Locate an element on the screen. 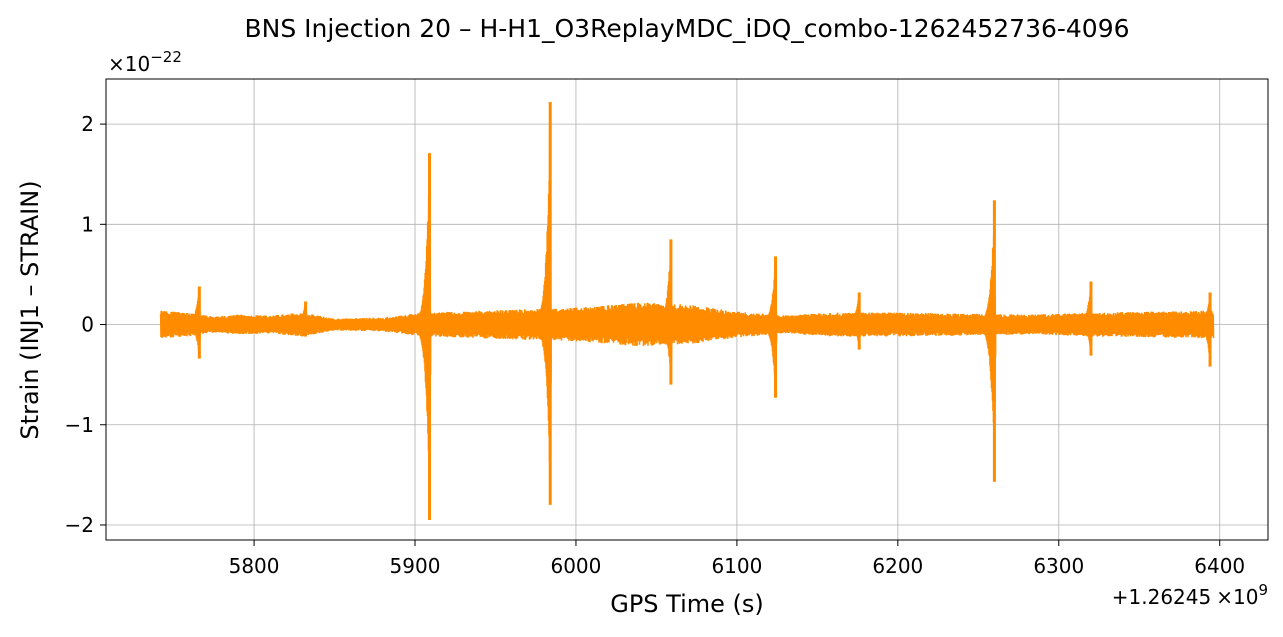 The image size is (1283, 637). y-tick-label: 1 is located at coordinates (87, 224).